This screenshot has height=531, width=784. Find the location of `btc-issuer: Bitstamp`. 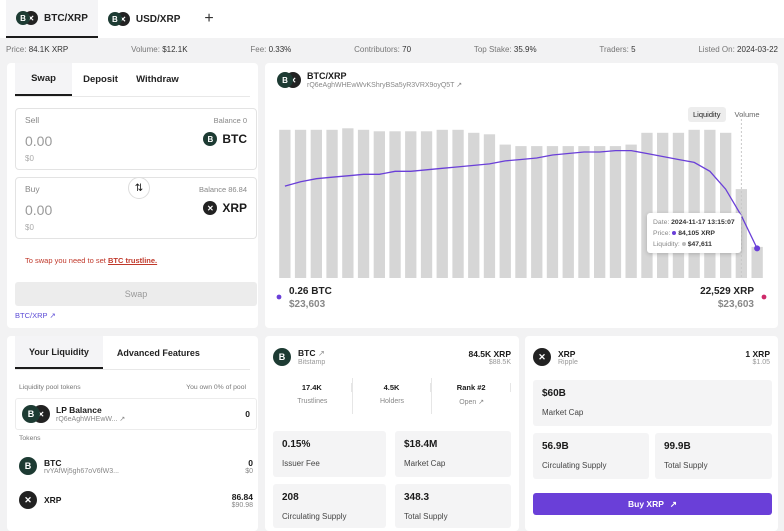

btc-issuer: Bitstamp is located at coordinates (312, 362).